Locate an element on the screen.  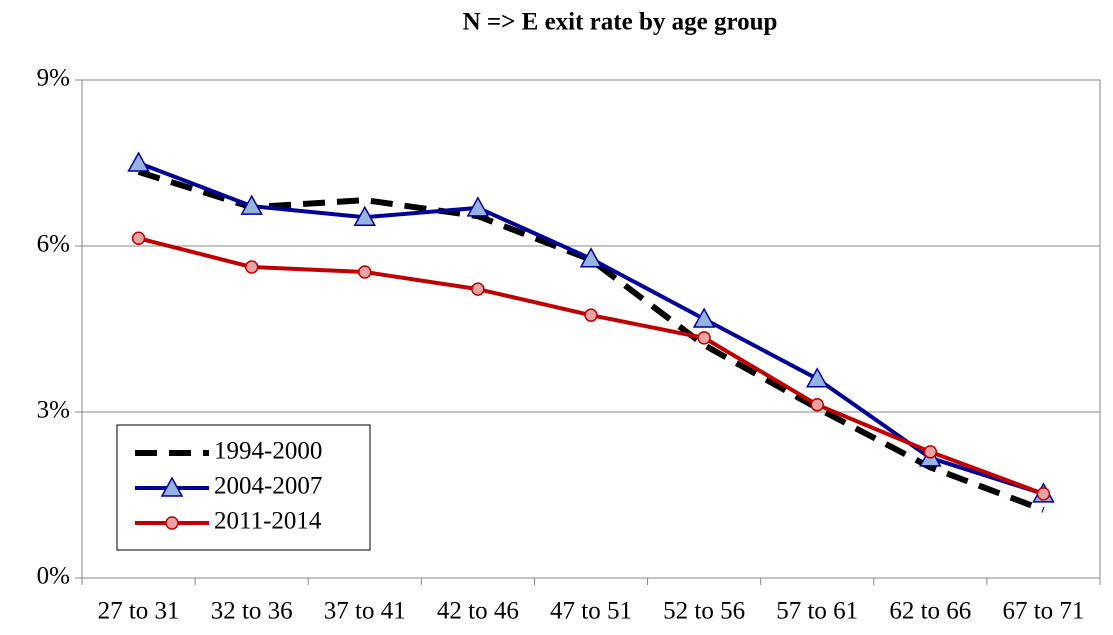
chart-title: N => E exit rate by age group is located at coordinates (620, 22).